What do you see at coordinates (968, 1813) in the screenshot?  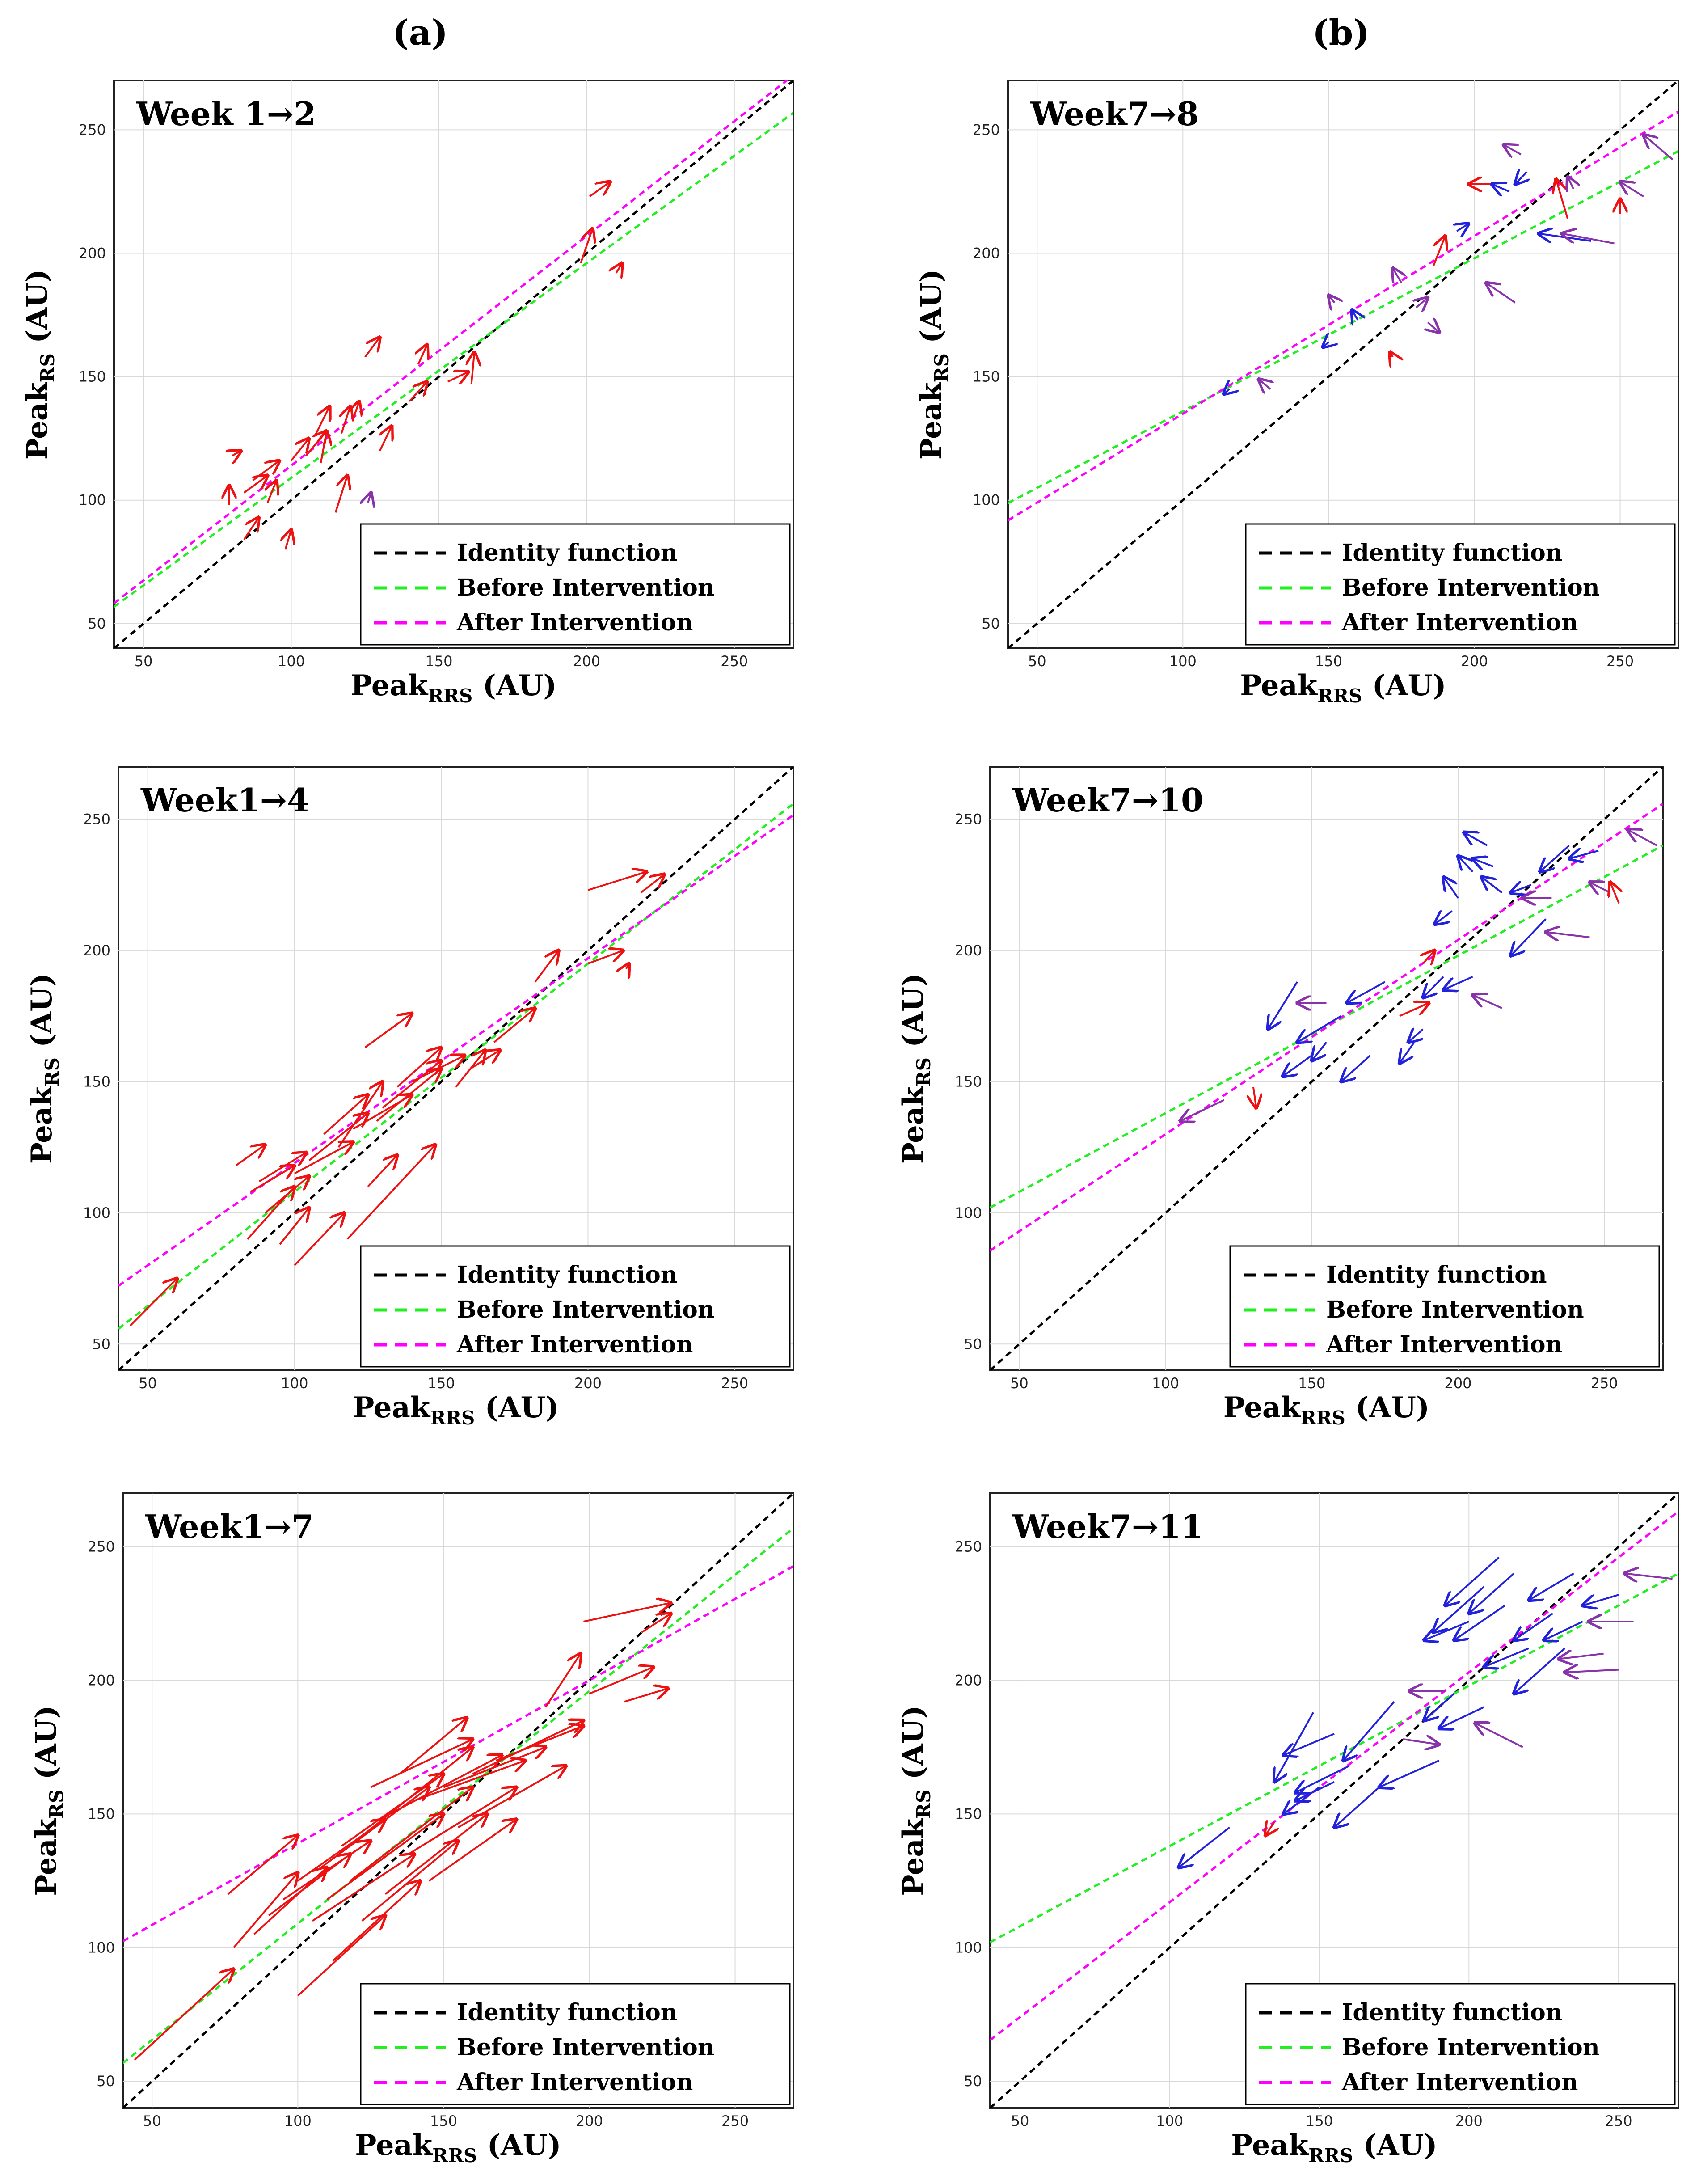 I see `y-tick-label: 150` at bounding box center [968, 1813].